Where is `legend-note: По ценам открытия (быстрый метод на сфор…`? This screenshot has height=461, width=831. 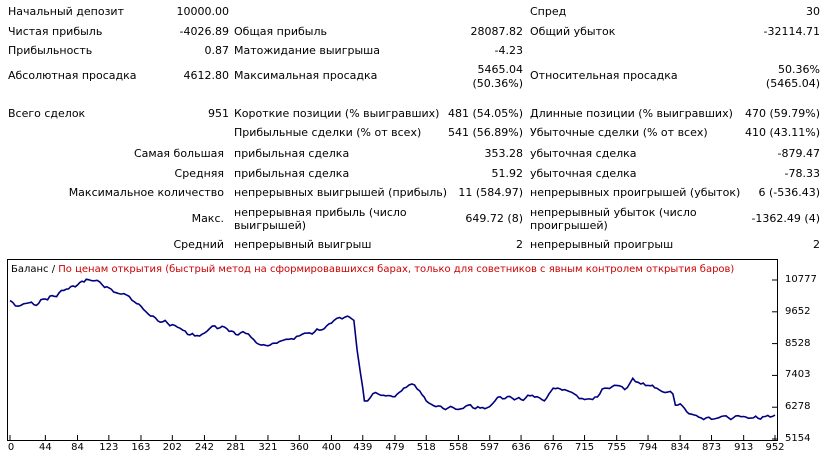 legend-note: По ценам открытия (быстрый метод на сфор… is located at coordinates (396, 269).